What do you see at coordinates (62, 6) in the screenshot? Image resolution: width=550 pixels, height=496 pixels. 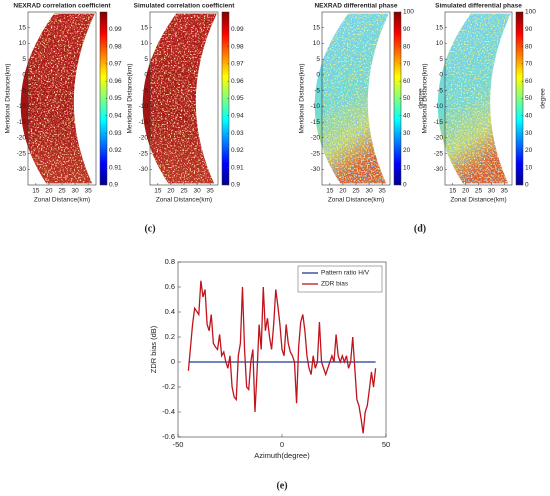 I see `chart-title: NEXRAD correlation coefficient` at bounding box center [62, 6].